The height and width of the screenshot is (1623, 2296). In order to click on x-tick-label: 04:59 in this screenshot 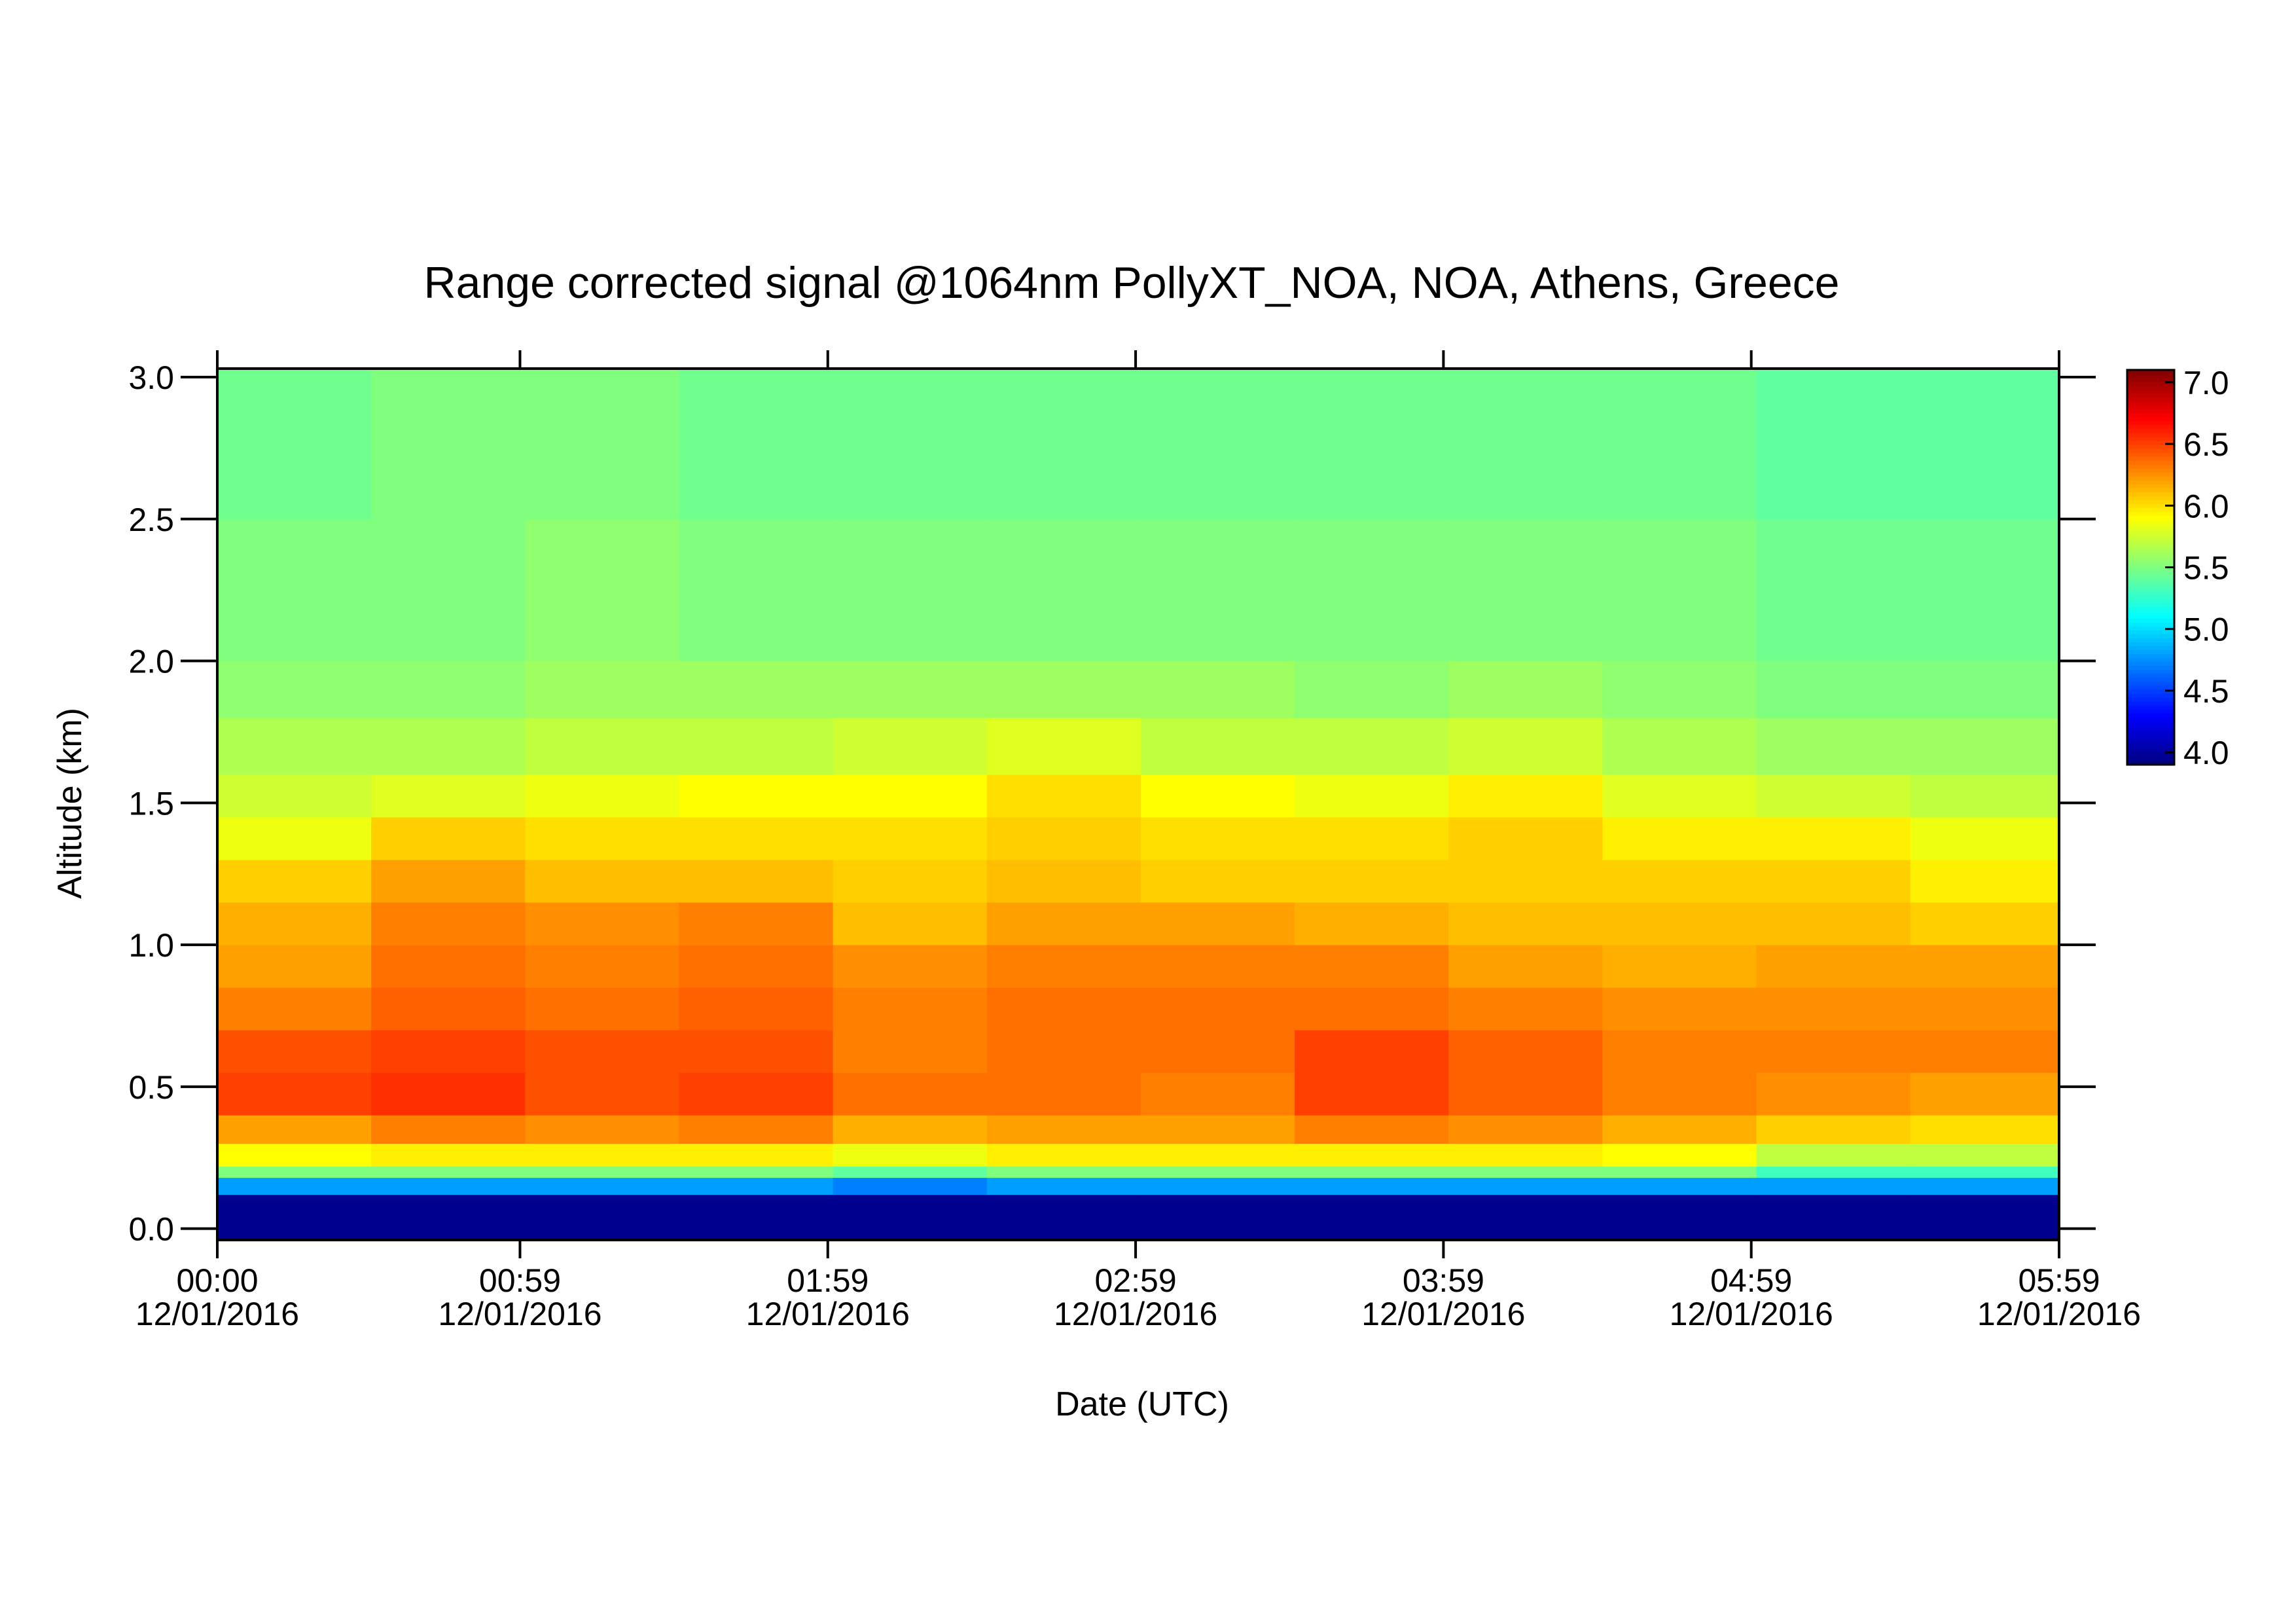, I will do `click(1751, 1280)`.